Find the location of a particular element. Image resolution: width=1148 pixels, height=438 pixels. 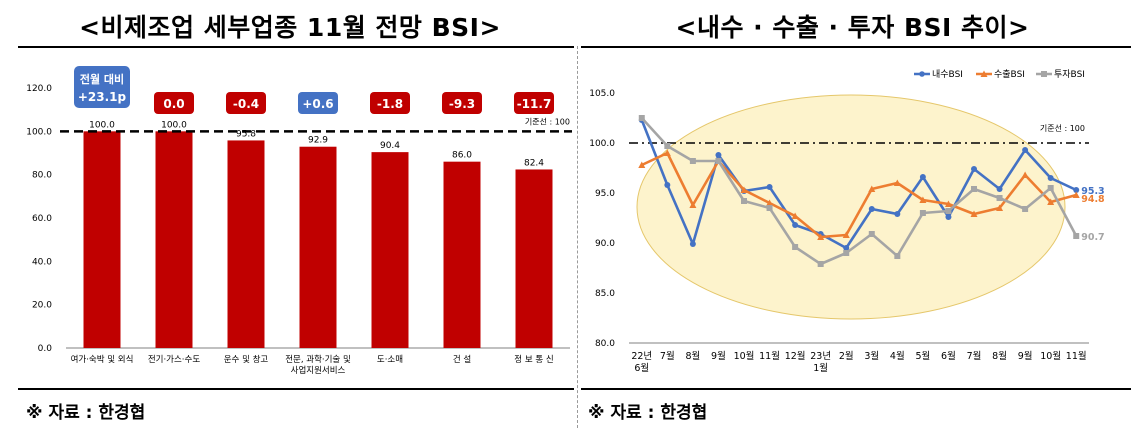

line-y-tick-label: 80.0 is located at coordinates (605, 344).